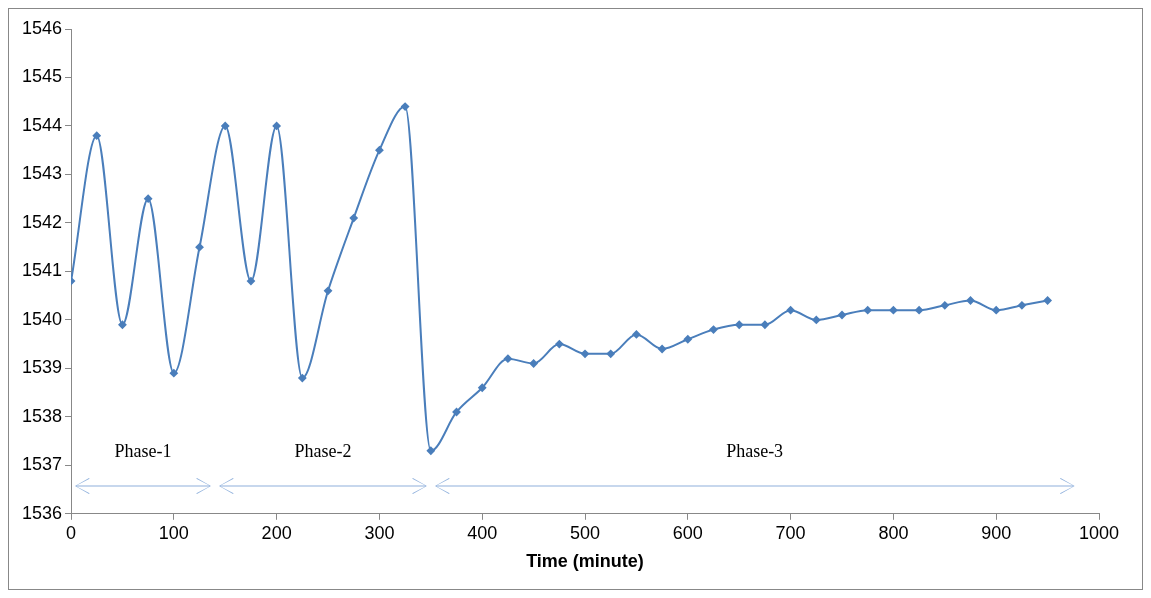  I want to click on annotation: Phase-3, so click(755, 450).